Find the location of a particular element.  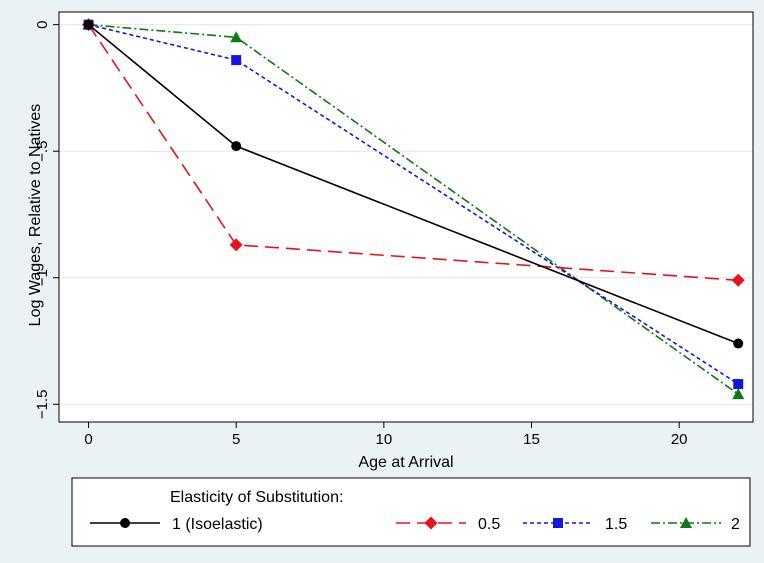

legend-item: 1.5 is located at coordinates (575, 524).